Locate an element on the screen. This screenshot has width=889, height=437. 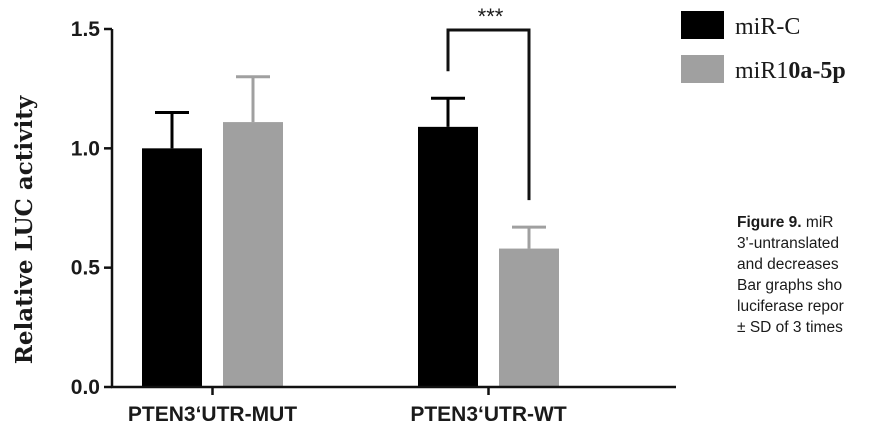
y-axis: 0.0 0.5 1.0 1.5 is located at coordinates (92, 208).